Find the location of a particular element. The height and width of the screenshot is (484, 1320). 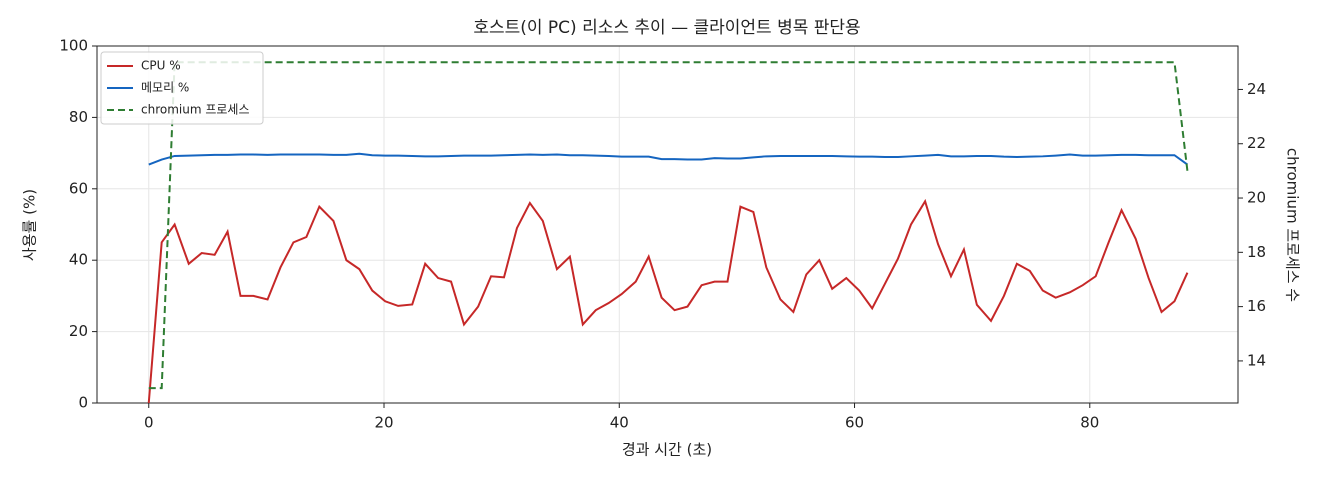

y-axis-label: 사용률 (%) is located at coordinates (30, 225).